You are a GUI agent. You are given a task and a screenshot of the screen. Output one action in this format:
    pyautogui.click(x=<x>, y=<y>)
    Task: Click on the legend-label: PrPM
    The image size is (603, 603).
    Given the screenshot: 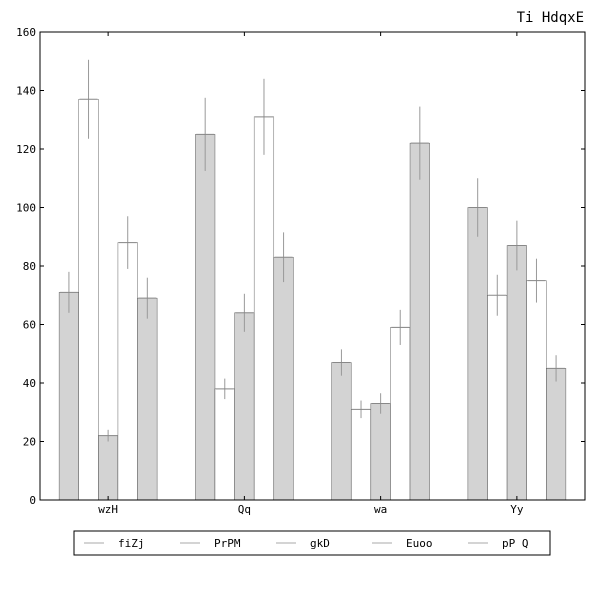 What is the action you would take?
    pyautogui.click(x=227, y=543)
    